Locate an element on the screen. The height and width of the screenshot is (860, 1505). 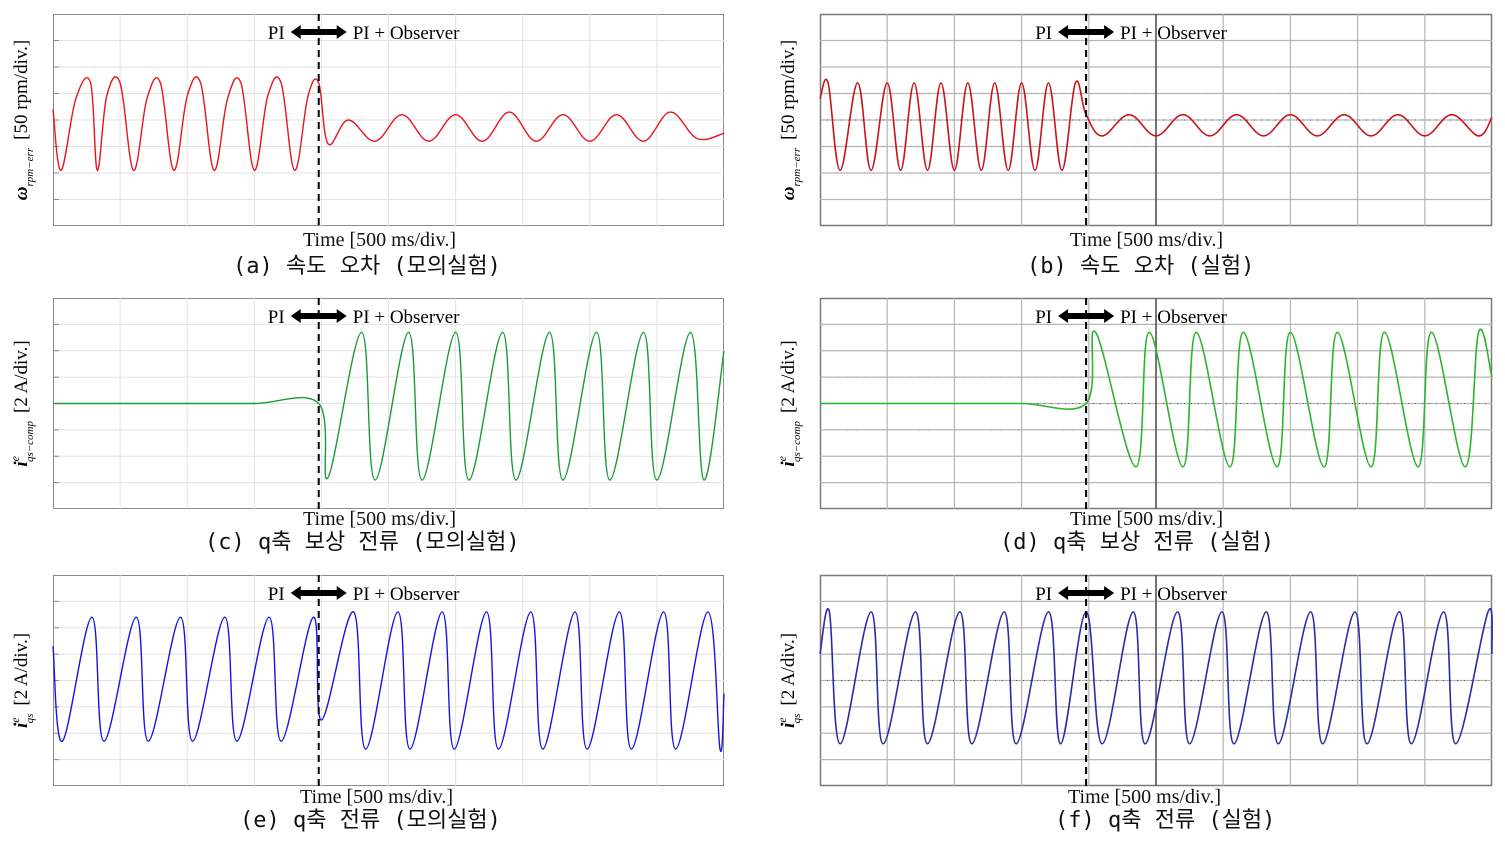
panel-d-chart: PI PI + Observer ie qs−comp[2 A/div.] is located at coordinates (1134, 403).